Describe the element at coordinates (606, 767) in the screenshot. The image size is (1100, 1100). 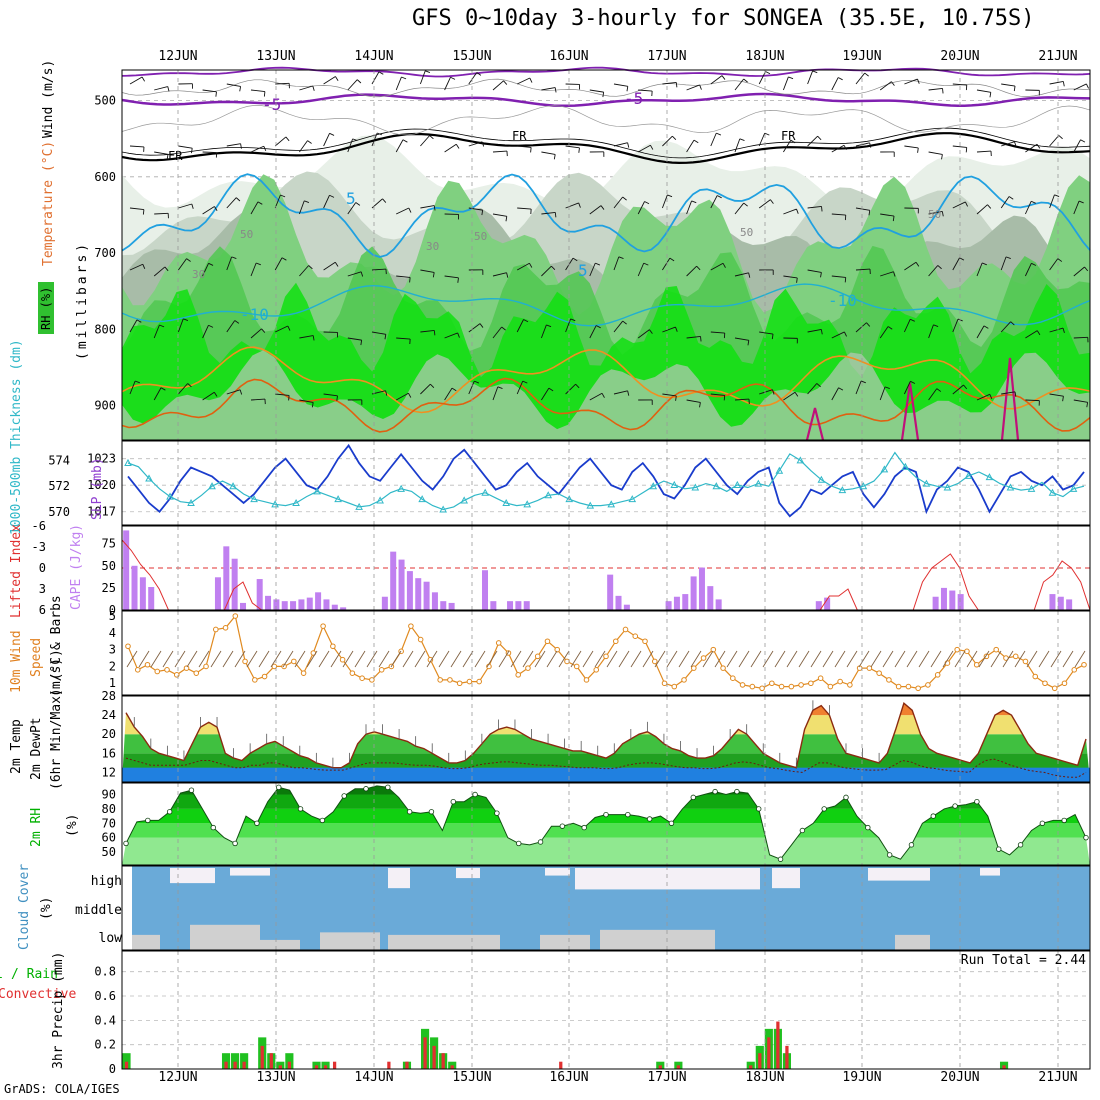
I see `dewpoint-line` at that location.